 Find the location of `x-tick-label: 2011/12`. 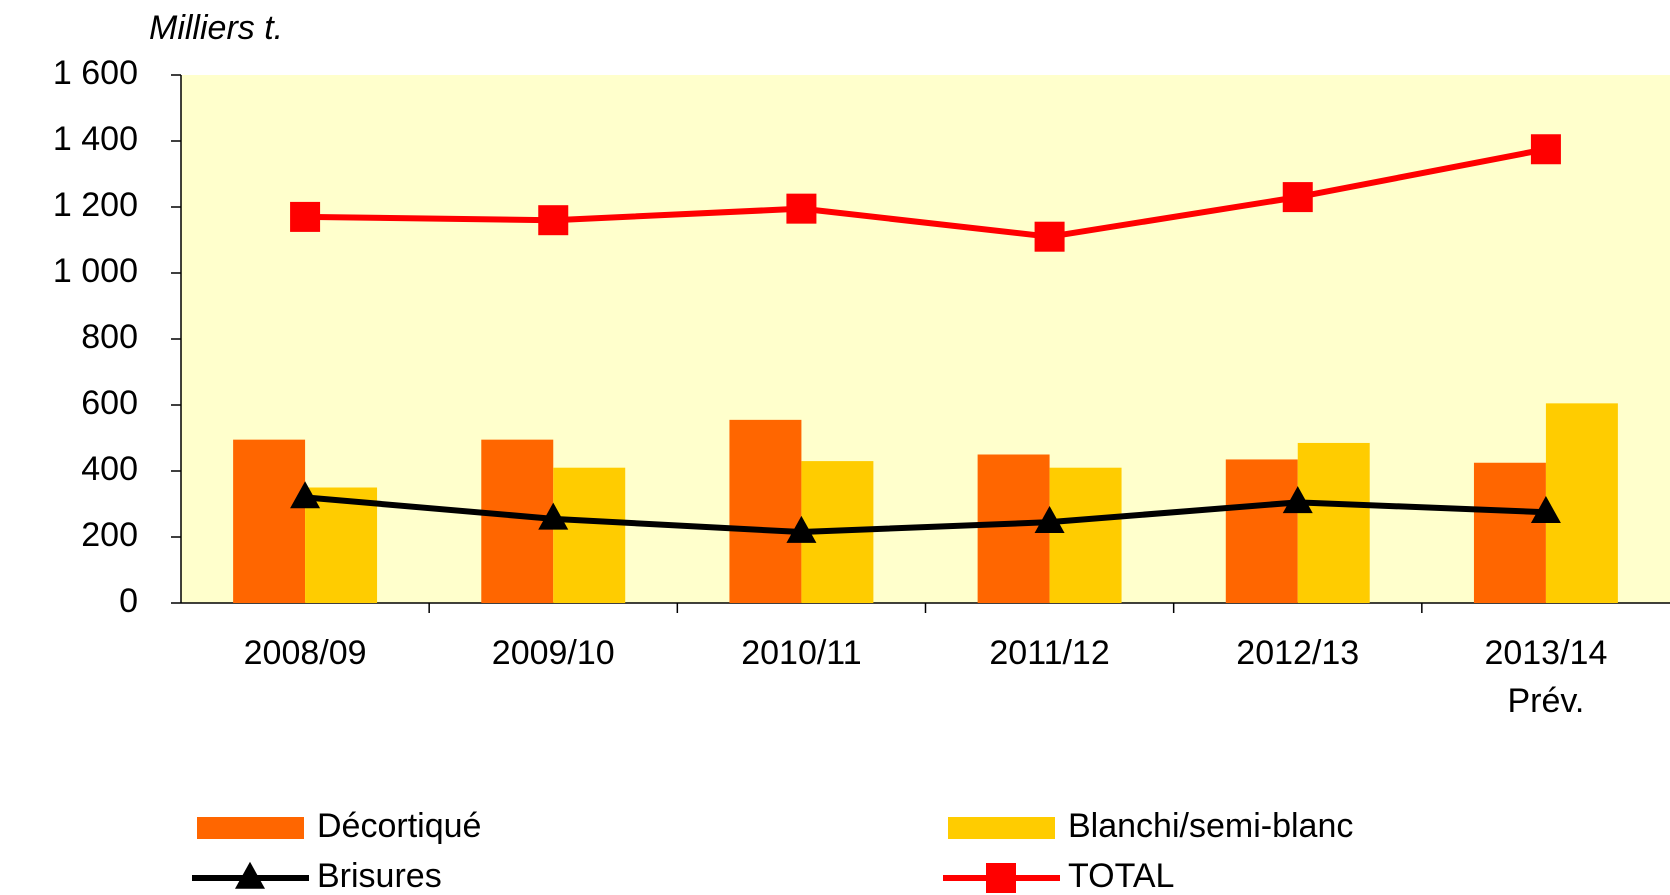

x-tick-label: 2011/12 is located at coordinates (1049, 653).